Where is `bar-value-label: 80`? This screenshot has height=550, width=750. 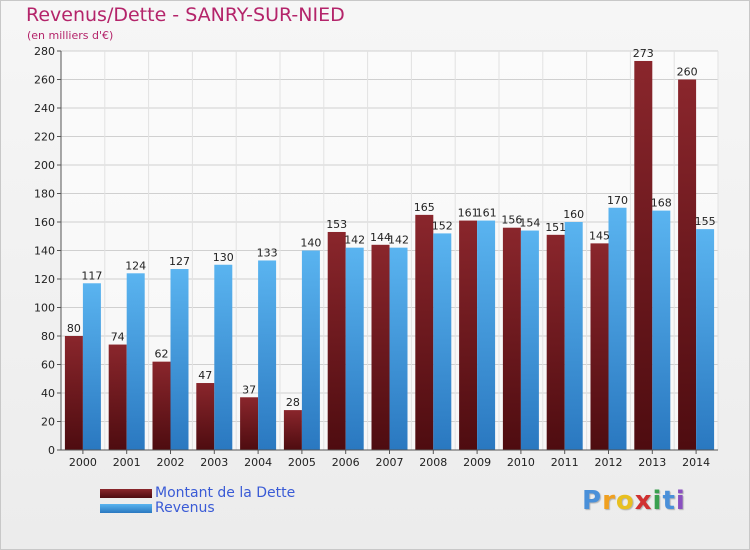
bar-value-label: 80 is located at coordinates (74, 328).